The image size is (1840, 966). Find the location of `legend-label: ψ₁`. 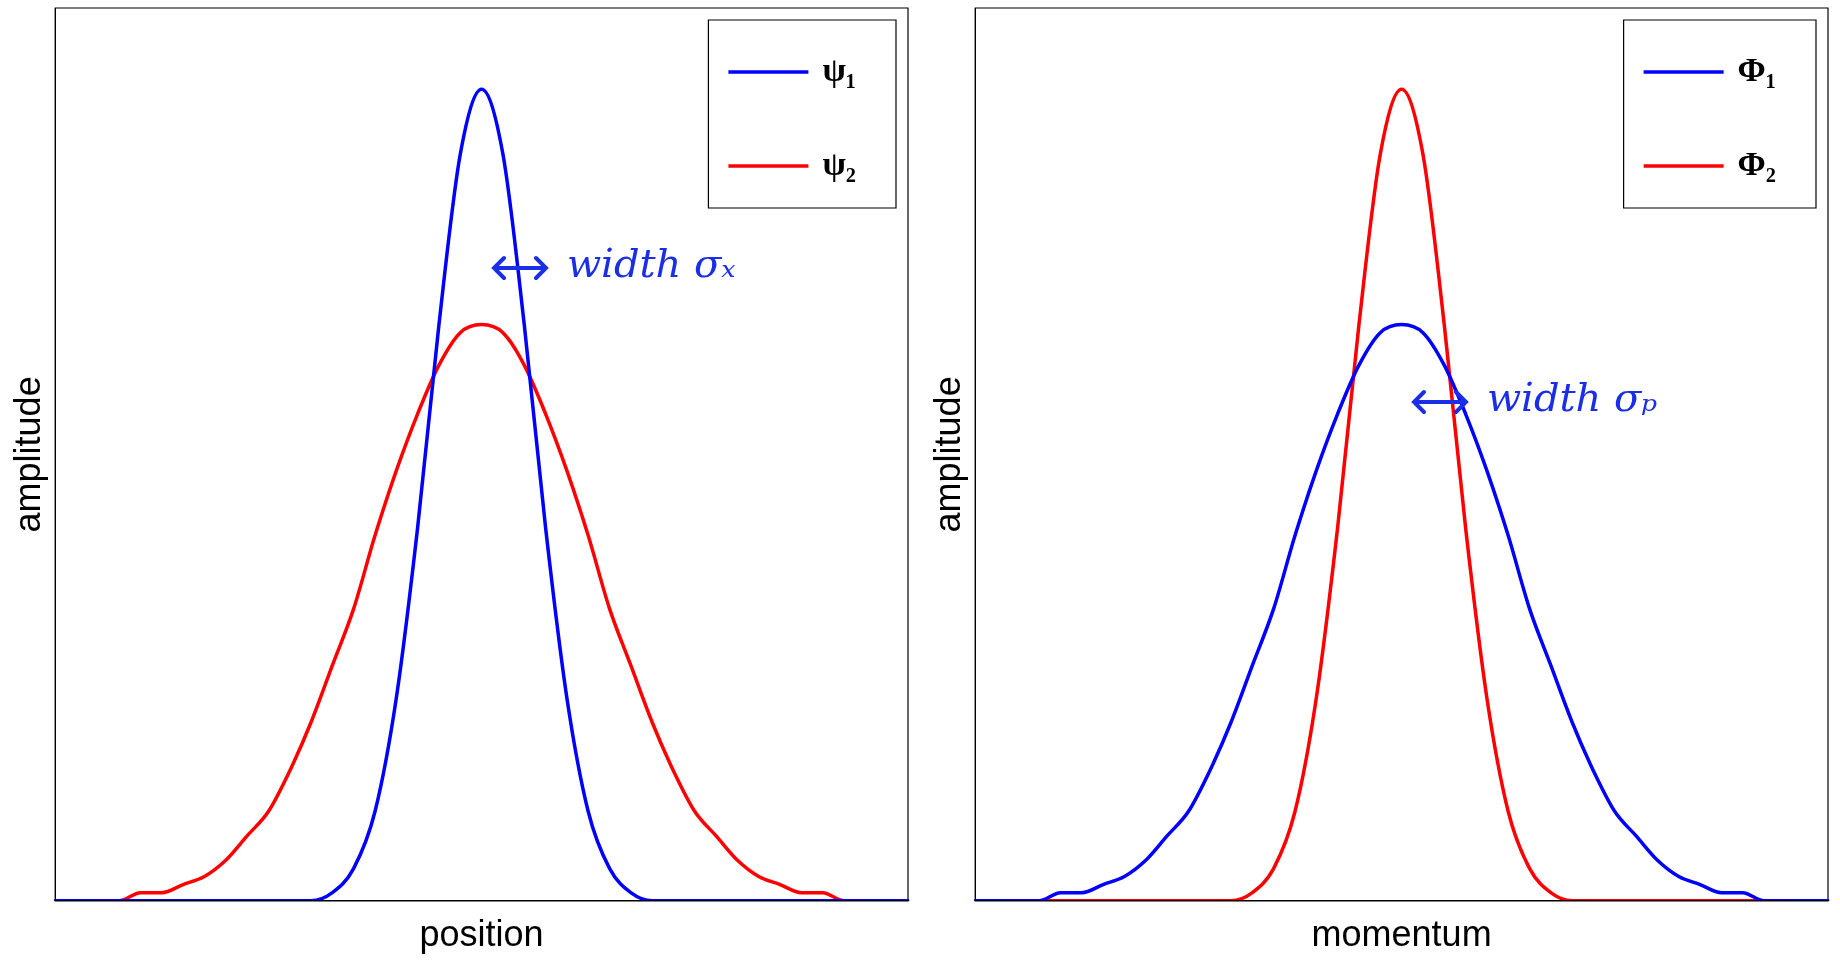

legend-label: ψ₁ is located at coordinates (839, 69).